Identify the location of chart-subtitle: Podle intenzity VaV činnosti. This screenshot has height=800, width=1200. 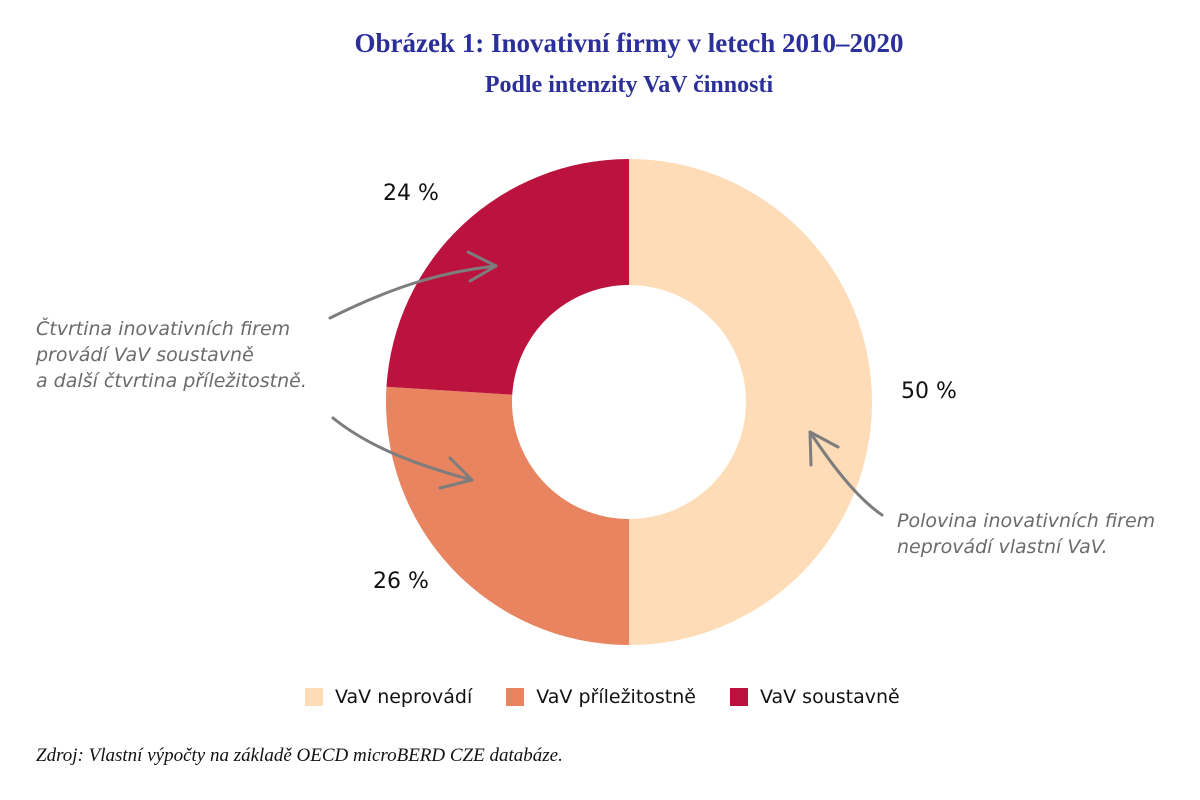
(629, 85).